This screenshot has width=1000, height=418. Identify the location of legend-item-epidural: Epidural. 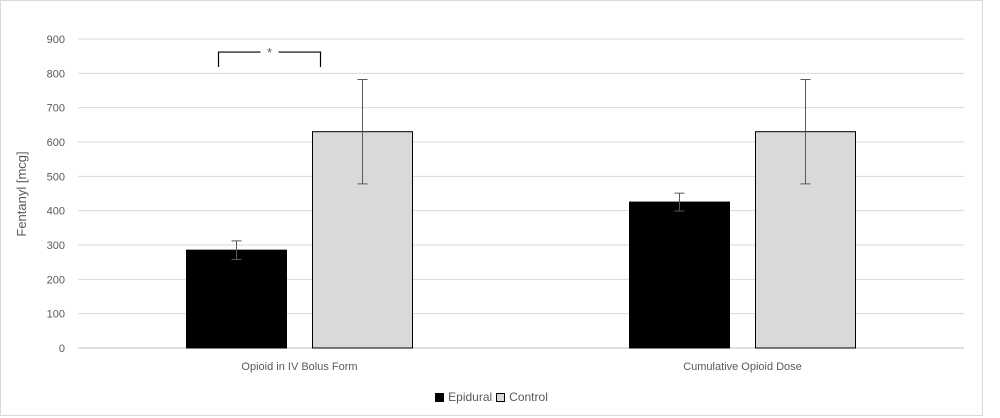
(463, 397).